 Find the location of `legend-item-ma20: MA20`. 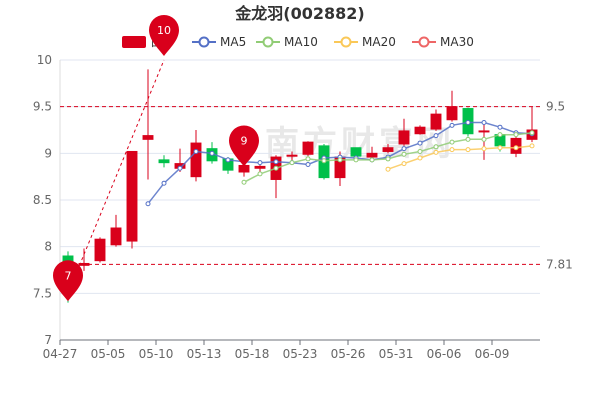

legend-item-ma20: MA20 is located at coordinates (365, 42).